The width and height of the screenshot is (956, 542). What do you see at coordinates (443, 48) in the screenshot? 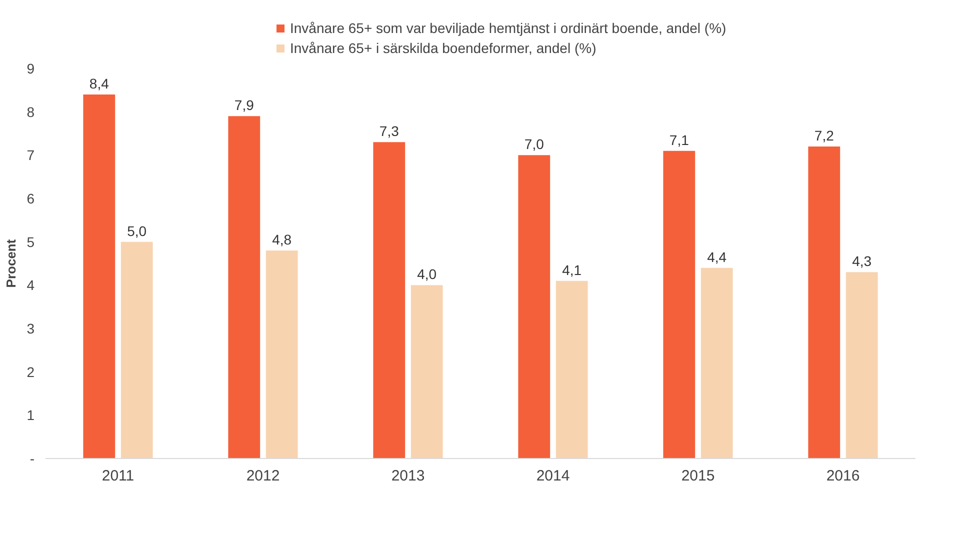
I see `legend-label: Invånare 65+ i särskilda boendeformer, andel (%)` at bounding box center [443, 48].